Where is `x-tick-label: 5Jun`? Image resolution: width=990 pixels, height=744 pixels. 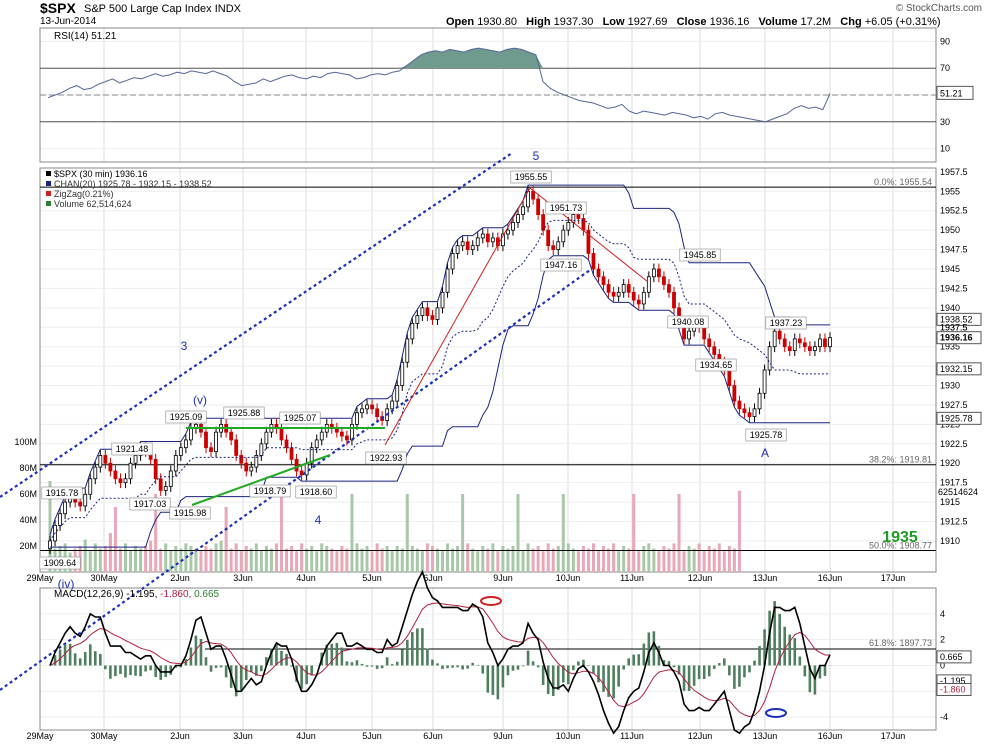
x-tick-label: 5Jun is located at coordinates (372, 578).